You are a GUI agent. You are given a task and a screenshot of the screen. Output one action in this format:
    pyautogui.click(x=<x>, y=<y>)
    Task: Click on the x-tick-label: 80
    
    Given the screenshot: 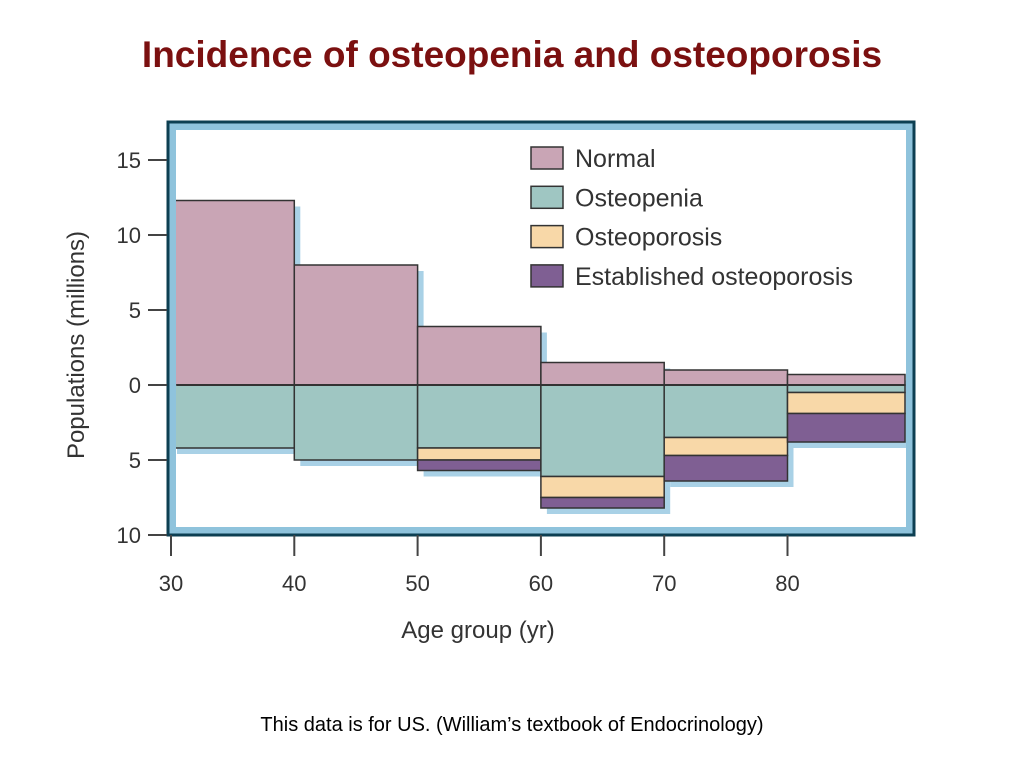 What is the action you would take?
    pyautogui.click(x=787, y=583)
    